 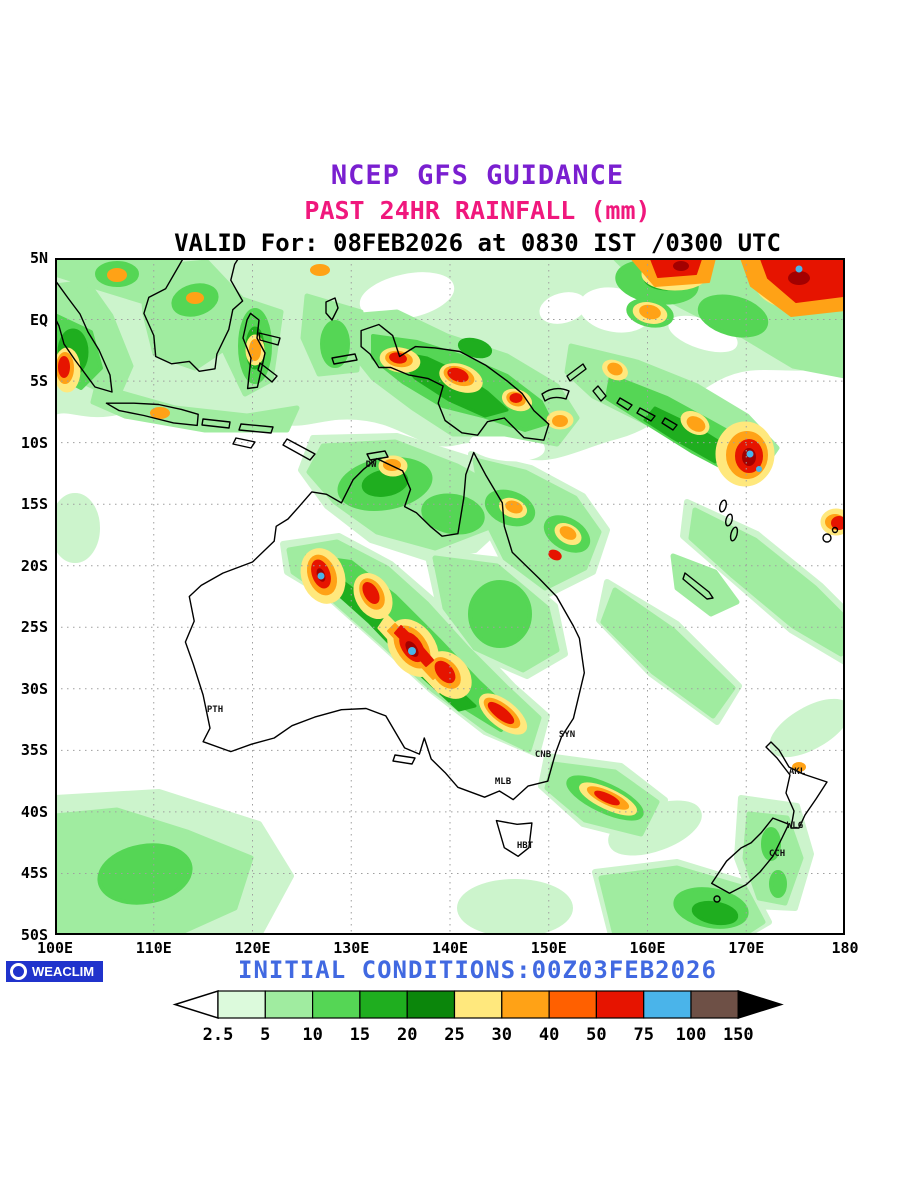 What do you see at coordinates (543, 755) in the screenshot?
I see `city-label-cnb: CNB` at bounding box center [543, 755].